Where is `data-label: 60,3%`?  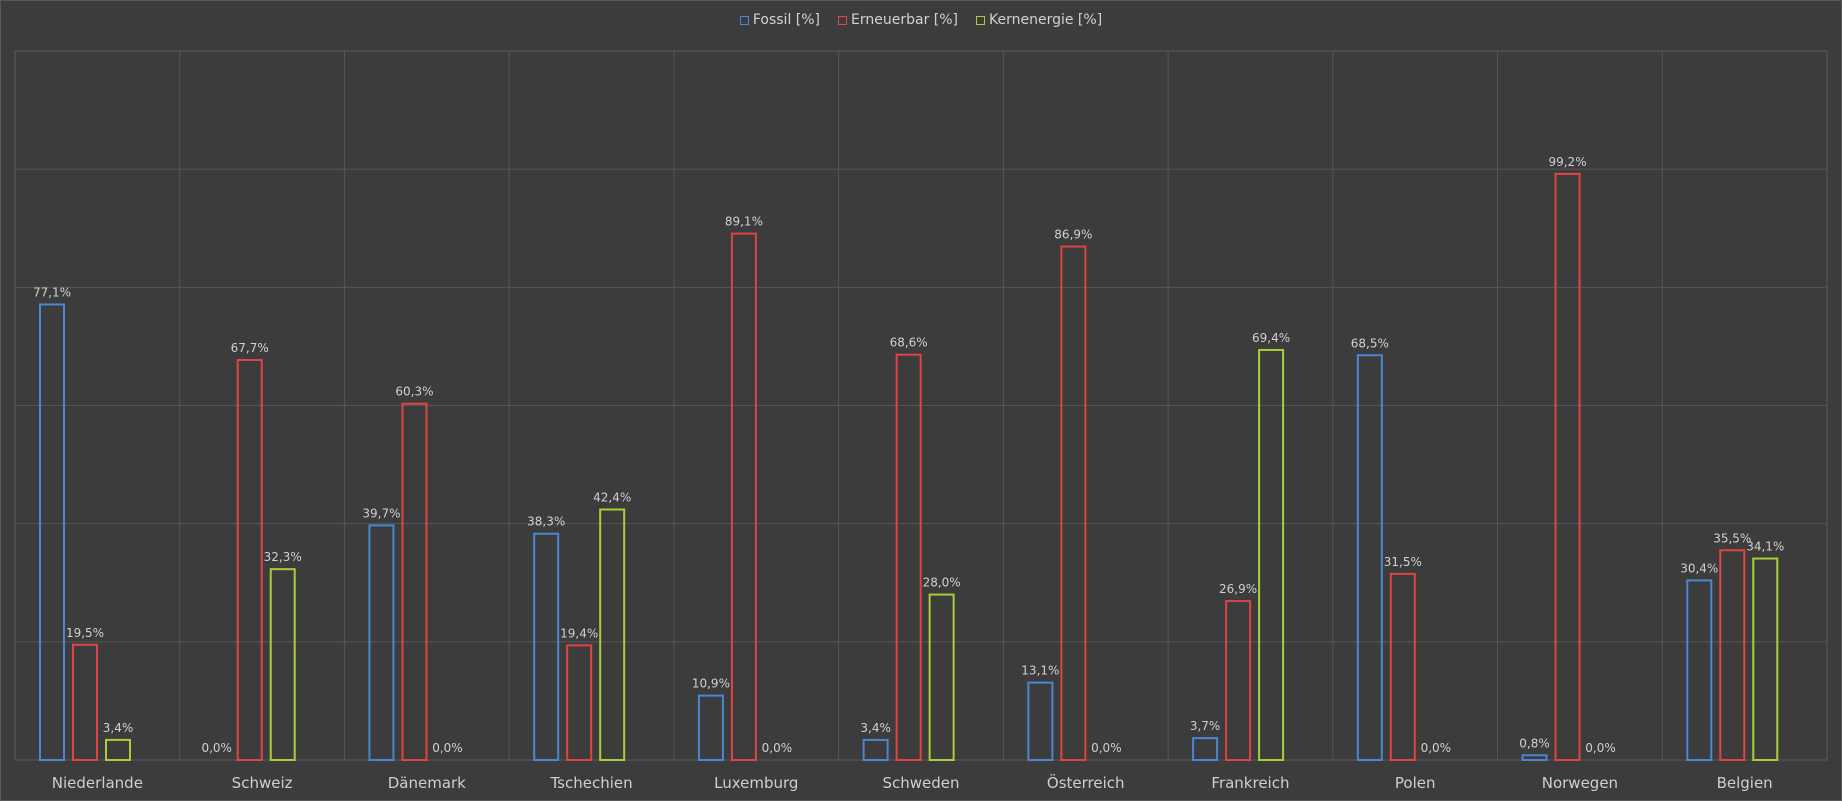
data-label: 60,3% is located at coordinates (414, 392).